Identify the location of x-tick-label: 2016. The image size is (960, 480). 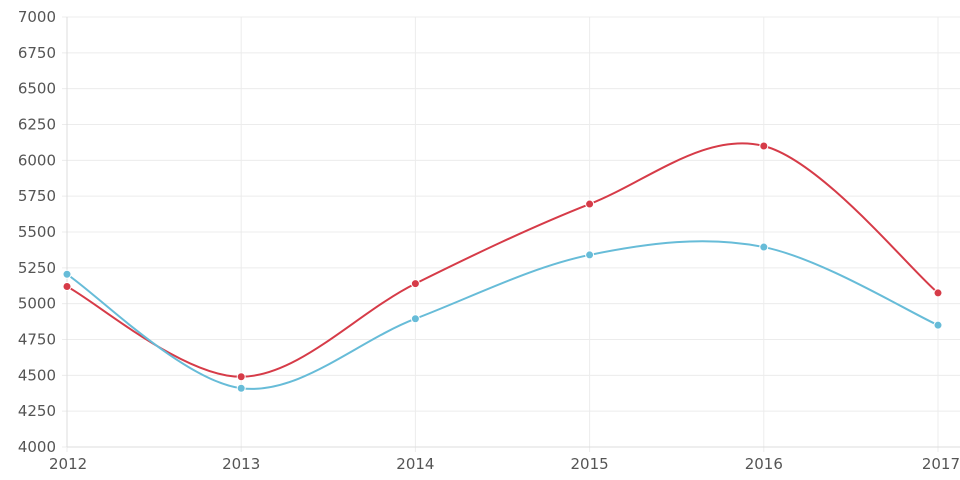
(764, 464).